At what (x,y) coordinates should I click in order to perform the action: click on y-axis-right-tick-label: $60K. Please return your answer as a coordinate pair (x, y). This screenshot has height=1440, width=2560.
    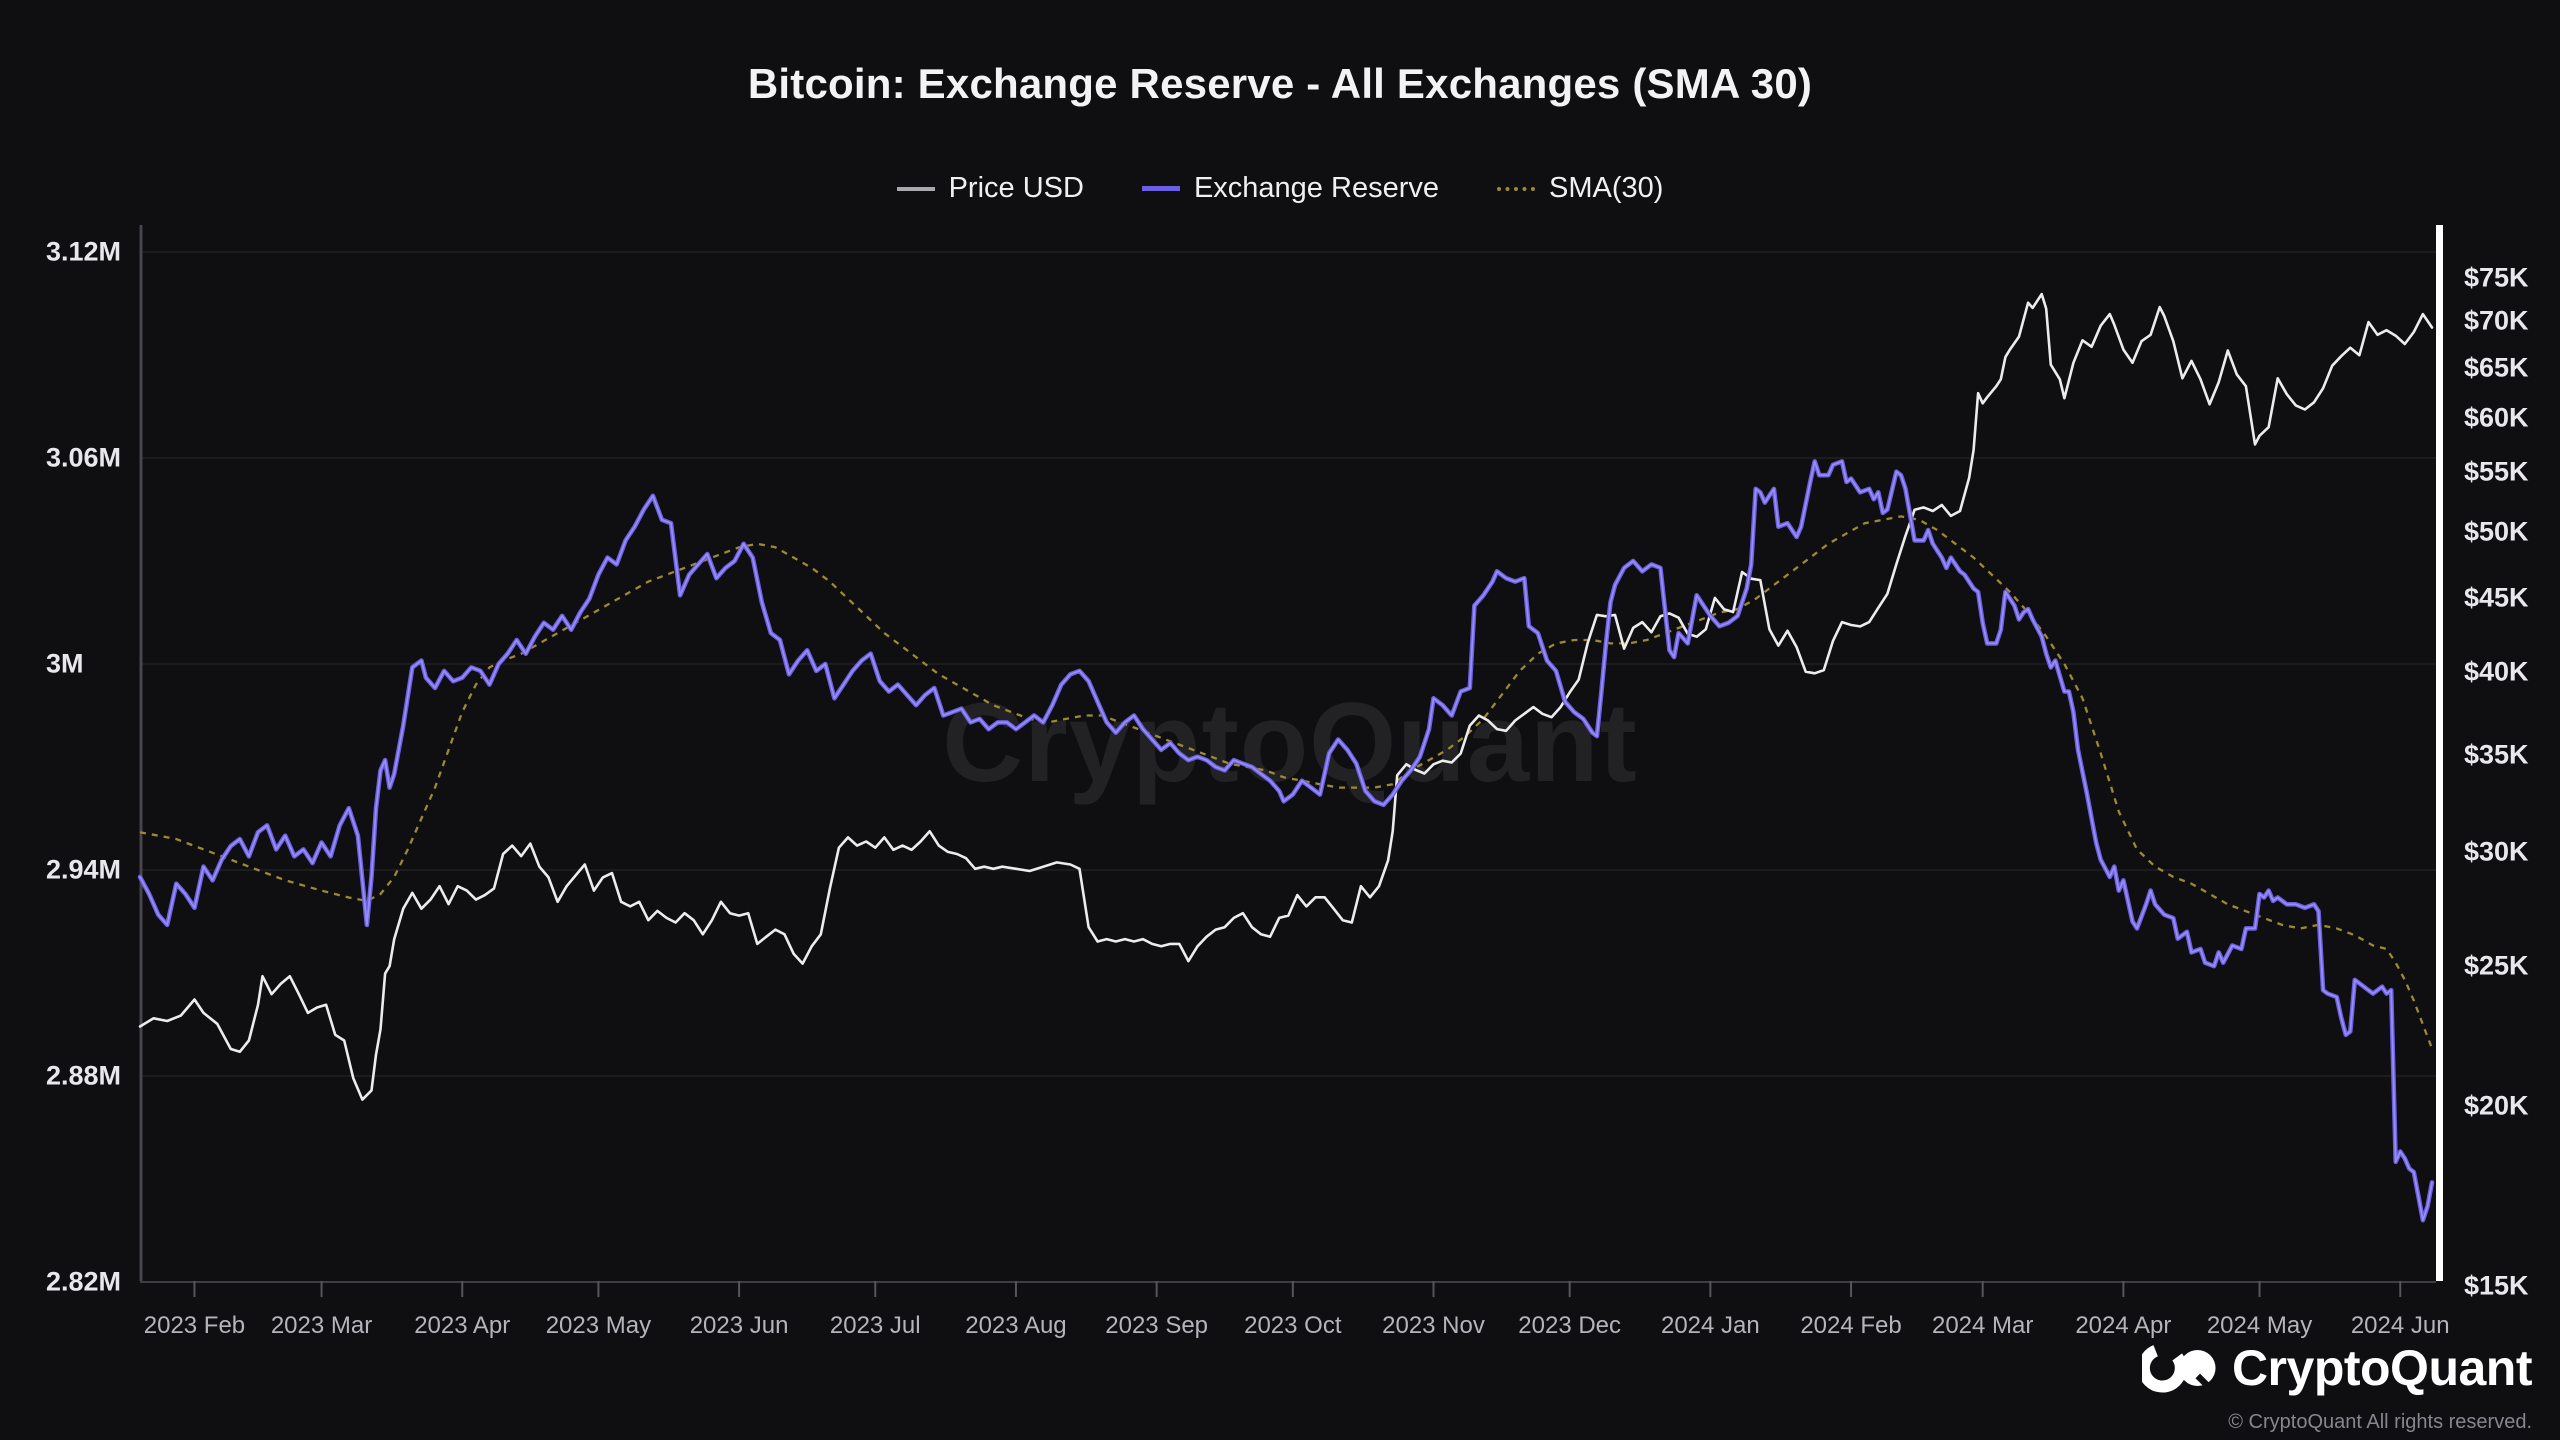
    Looking at the image, I should click on (2496, 417).